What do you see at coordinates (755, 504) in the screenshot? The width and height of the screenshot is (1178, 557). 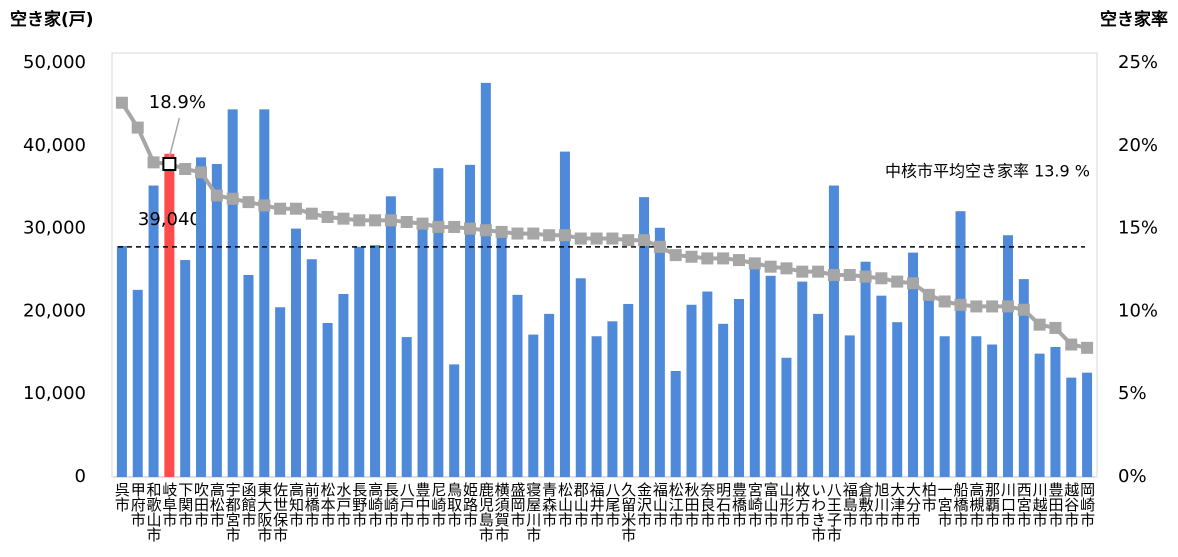 I see `x-tick-label: 宮崎市` at bounding box center [755, 504].